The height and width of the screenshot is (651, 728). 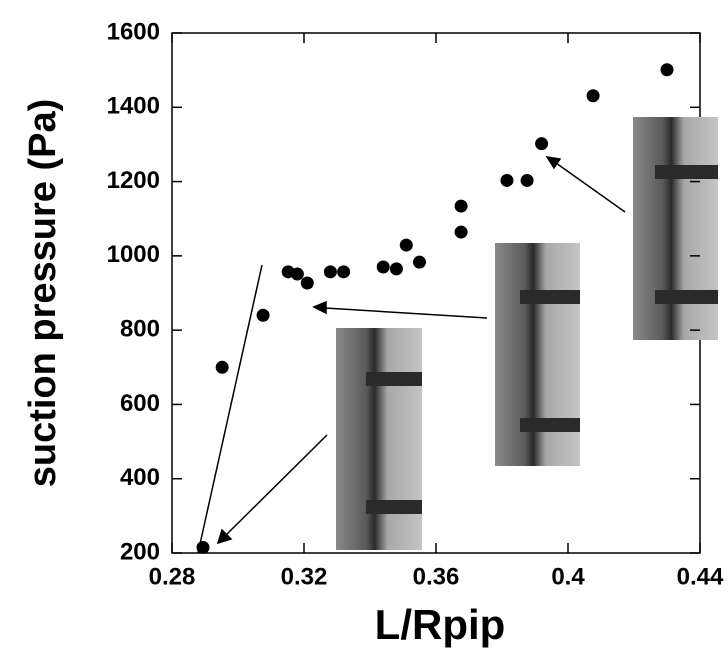 I want to click on x-axis-label: L/Rpip, so click(x=440, y=624).